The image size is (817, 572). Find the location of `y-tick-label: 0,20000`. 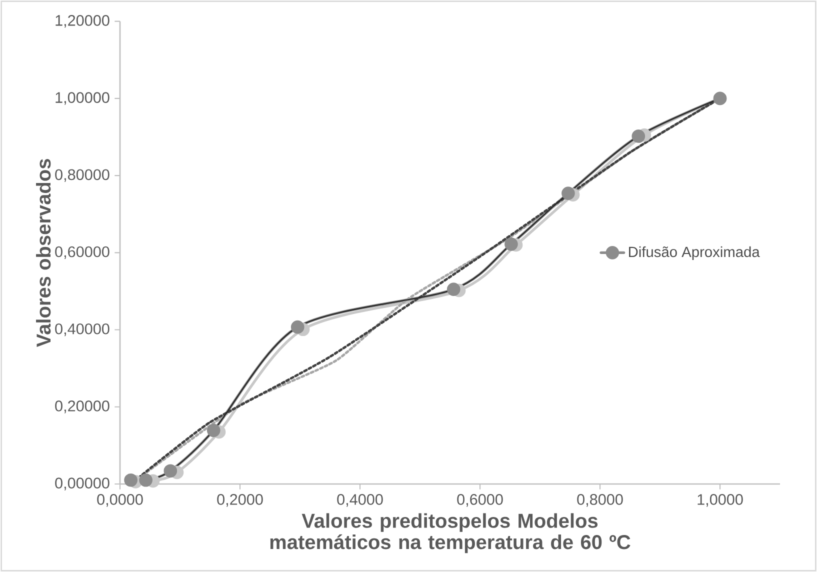

y-tick-label: 0,20000 is located at coordinates (82, 407).